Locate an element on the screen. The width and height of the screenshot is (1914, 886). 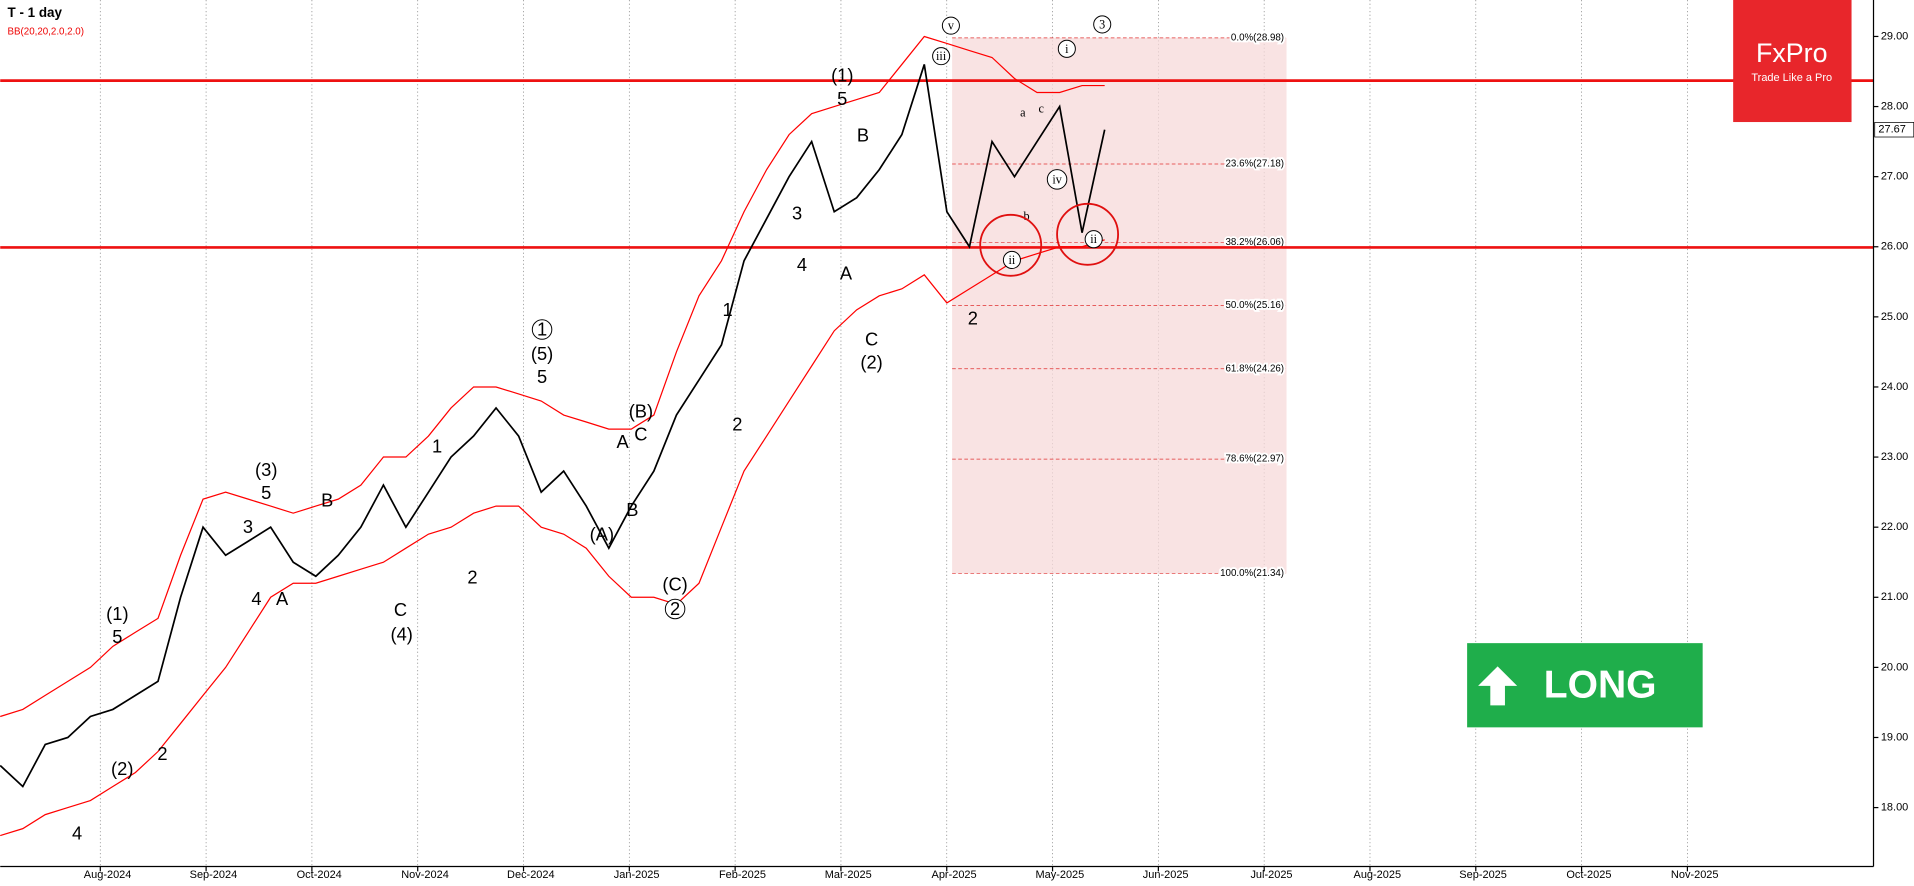
x-tick-label: Mar-2025 is located at coordinates (848, 875).